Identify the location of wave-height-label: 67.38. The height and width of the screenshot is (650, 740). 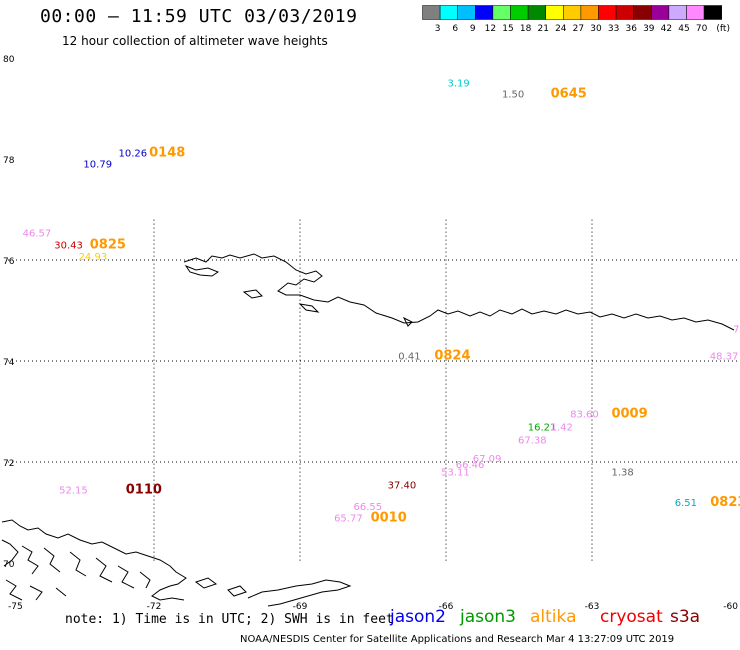
(532, 440).